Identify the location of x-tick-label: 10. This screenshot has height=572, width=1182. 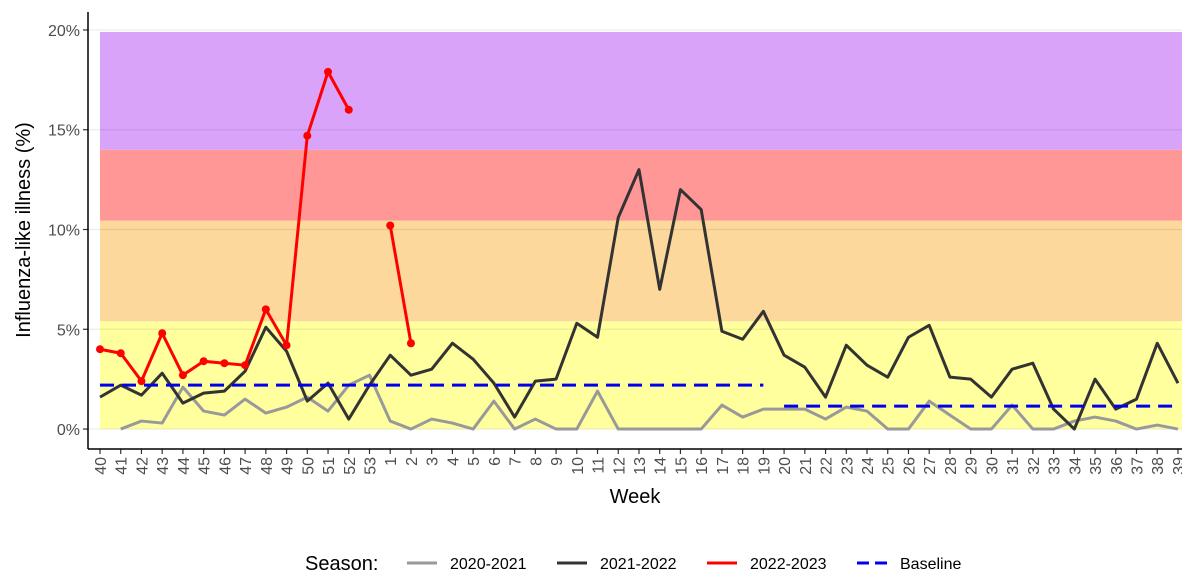
(578, 466).